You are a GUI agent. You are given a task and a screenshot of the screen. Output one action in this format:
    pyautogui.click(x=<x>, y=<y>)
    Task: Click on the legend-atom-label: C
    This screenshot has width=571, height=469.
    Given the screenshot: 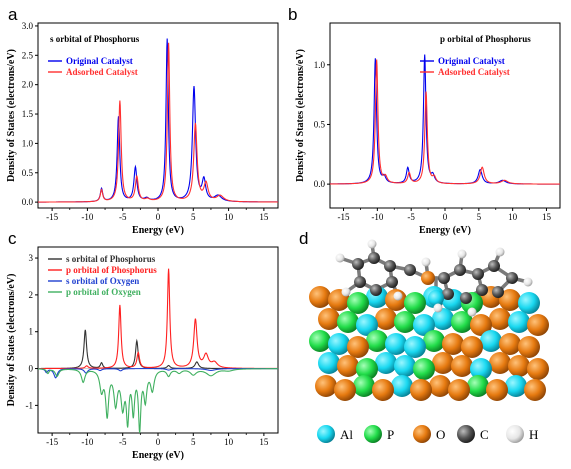 What is the action you would take?
    pyautogui.click(x=484, y=434)
    